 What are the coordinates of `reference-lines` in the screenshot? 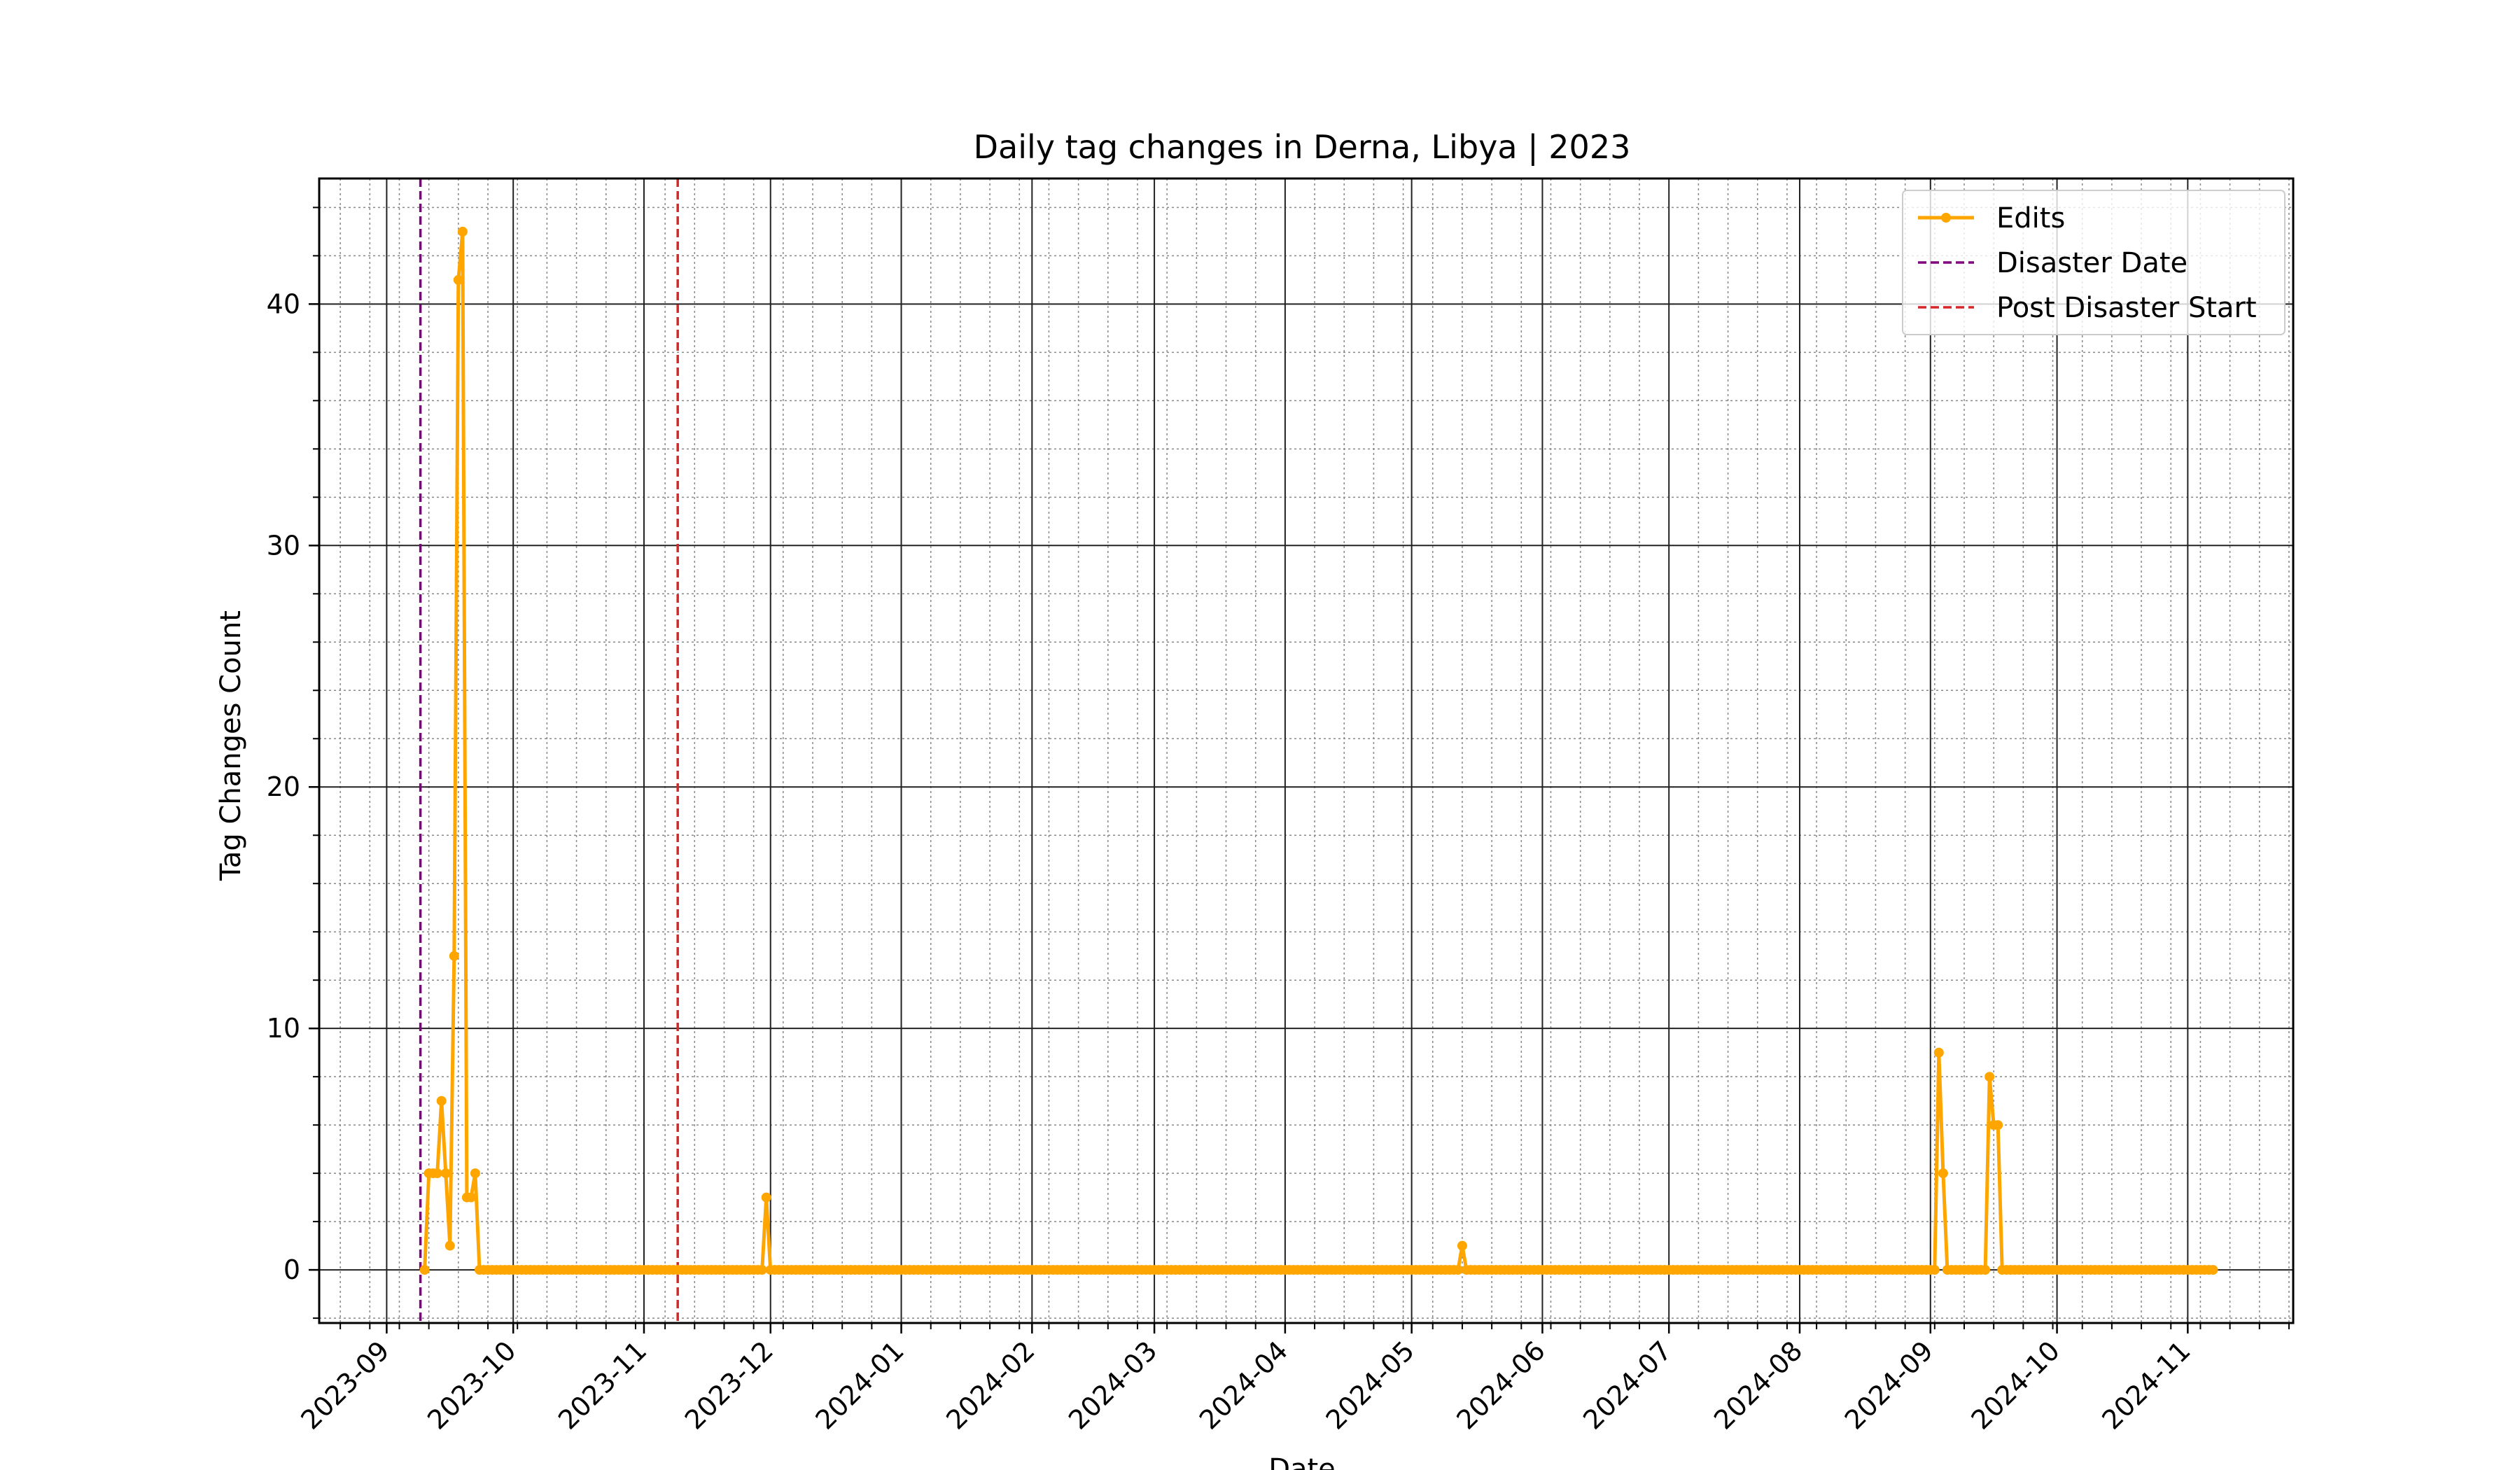 It's located at (549, 750).